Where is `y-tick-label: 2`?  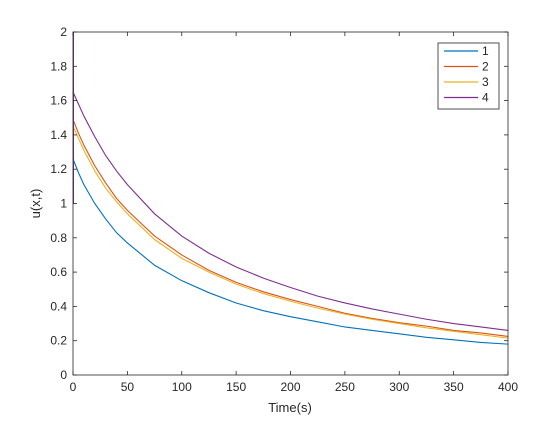 y-tick-label: 2 is located at coordinates (63, 32).